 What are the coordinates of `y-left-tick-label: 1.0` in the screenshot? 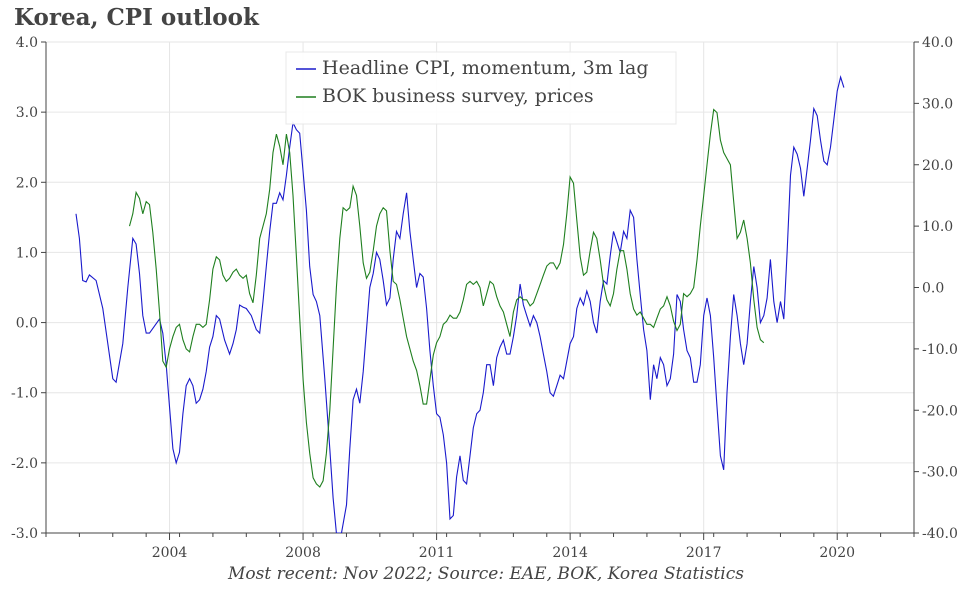 It's located at (27, 253).